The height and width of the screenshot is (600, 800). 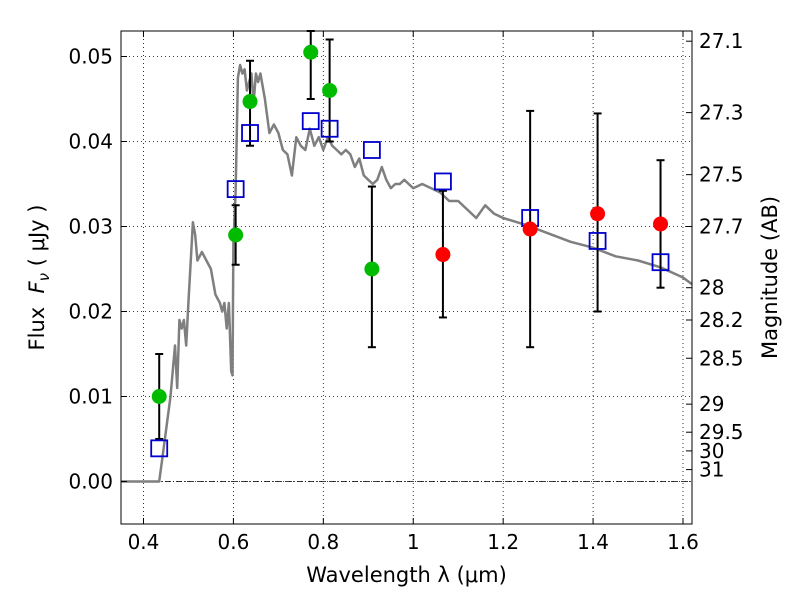 I want to click on right-tick-label: 28.2, so click(x=721, y=320).